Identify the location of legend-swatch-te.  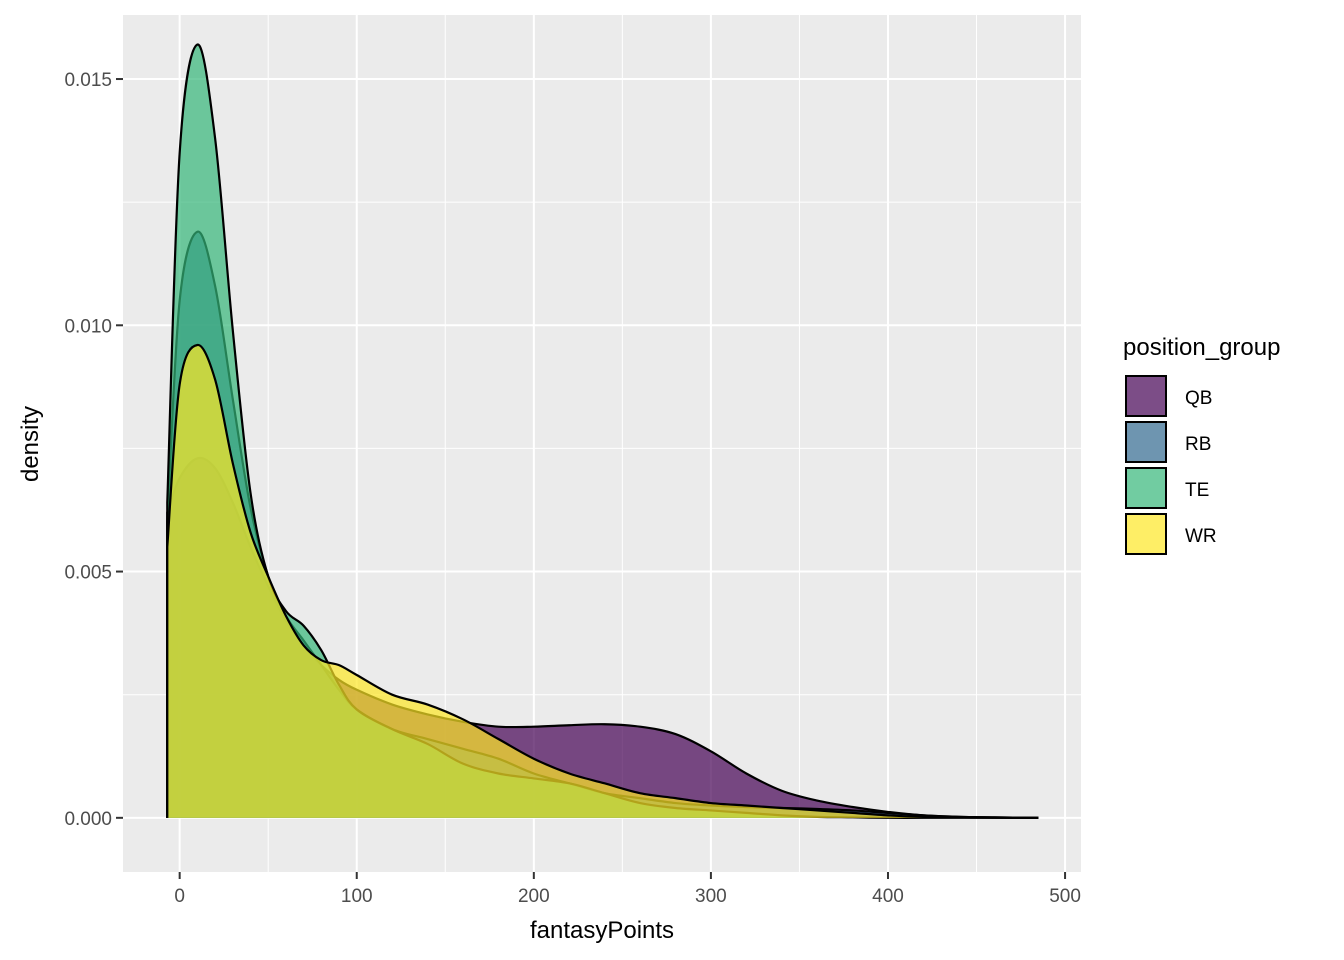
(1146, 488).